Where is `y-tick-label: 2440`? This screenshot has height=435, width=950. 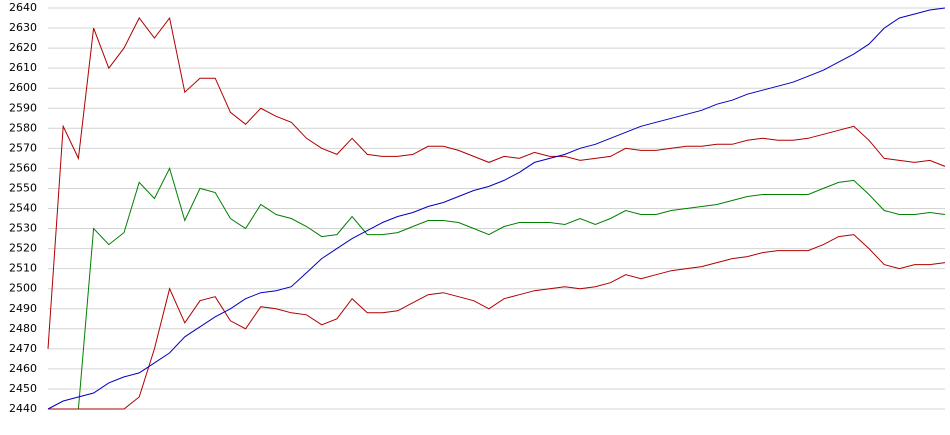 y-tick-label: 2440 is located at coordinates (23, 408).